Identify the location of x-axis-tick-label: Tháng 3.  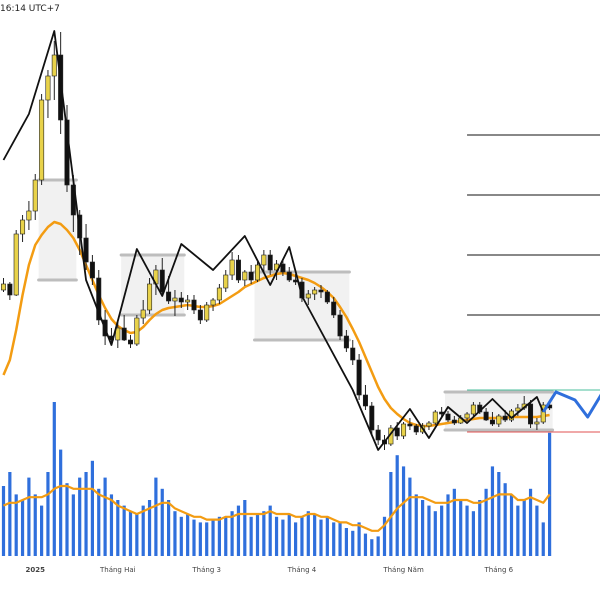
(206, 570).